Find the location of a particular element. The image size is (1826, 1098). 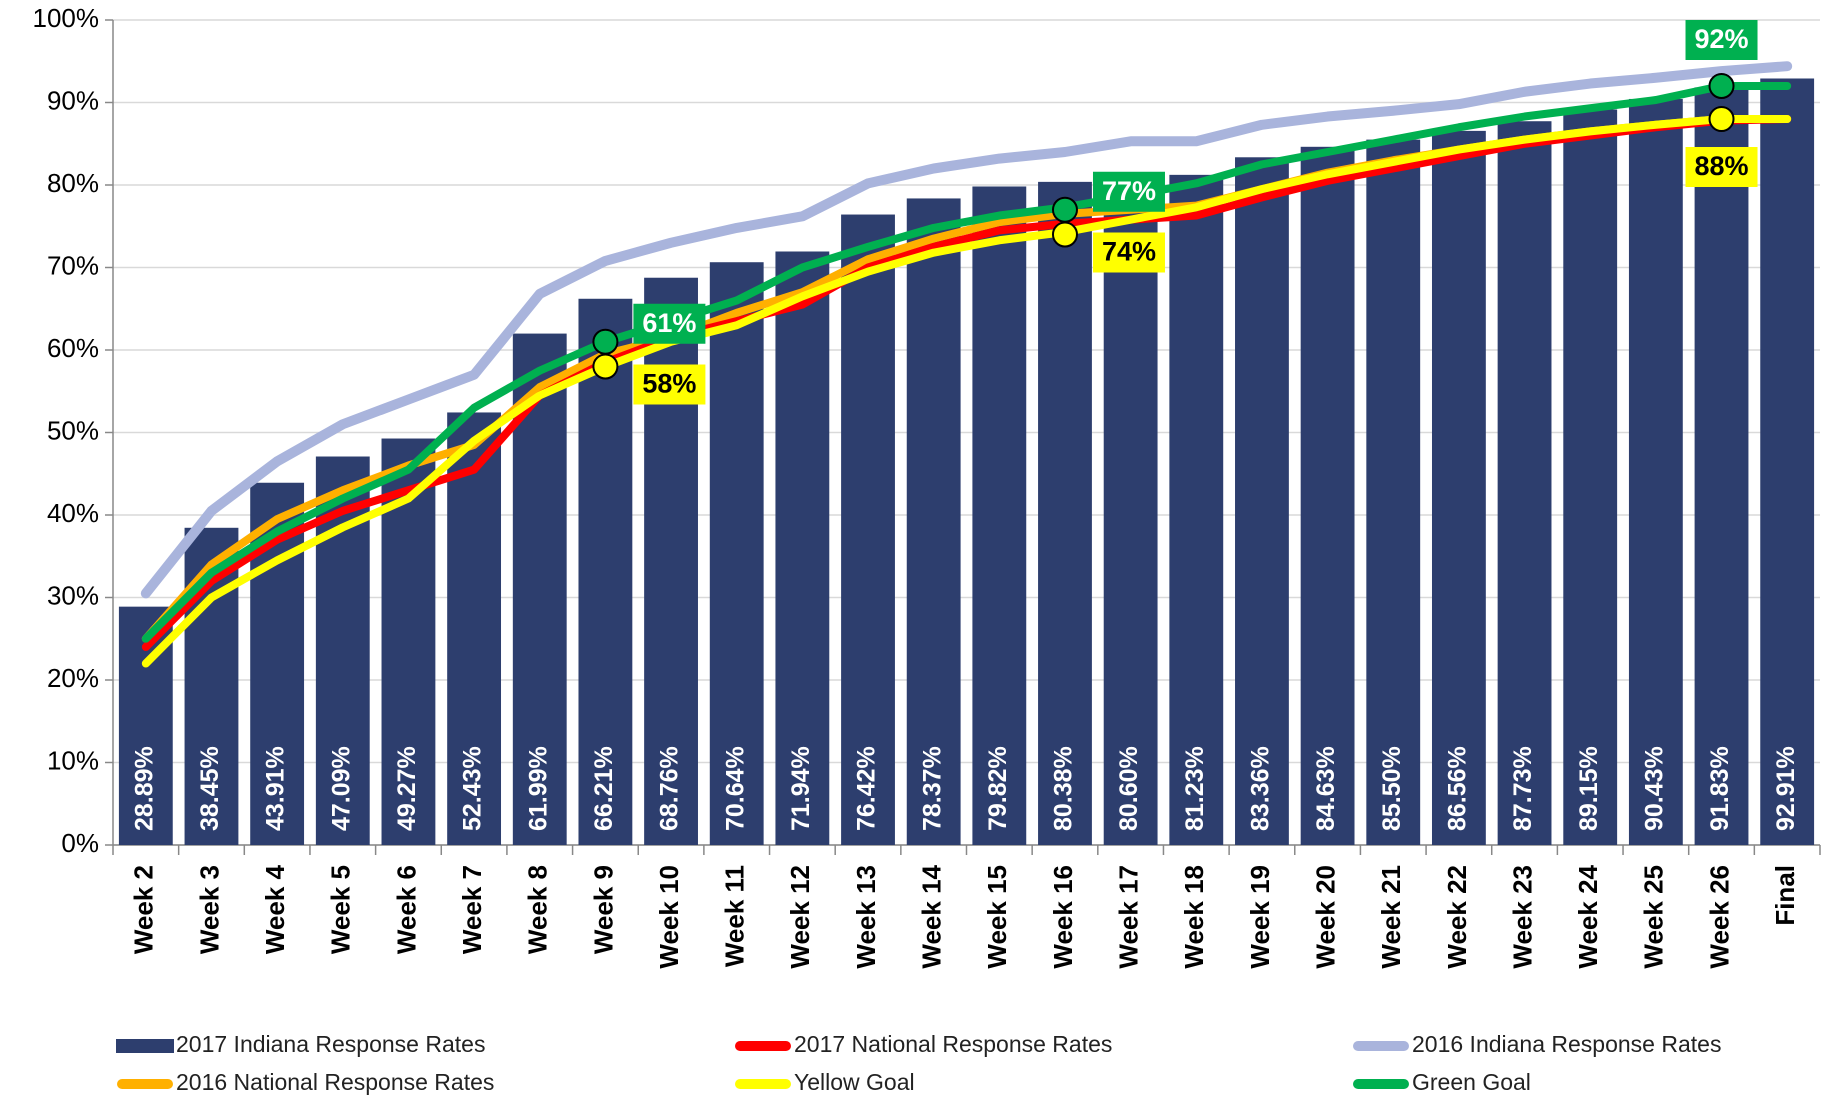

y-tick-label: 90% is located at coordinates (73, 100).